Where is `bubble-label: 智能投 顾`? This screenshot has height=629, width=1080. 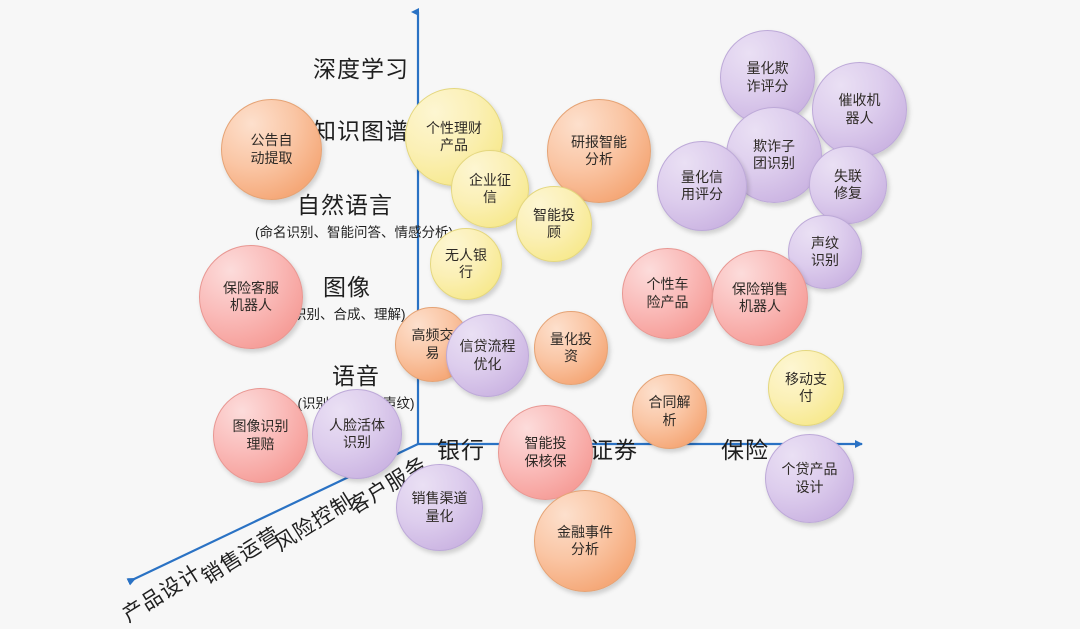 bubble-label: 智能投 顾 is located at coordinates (554, 223).